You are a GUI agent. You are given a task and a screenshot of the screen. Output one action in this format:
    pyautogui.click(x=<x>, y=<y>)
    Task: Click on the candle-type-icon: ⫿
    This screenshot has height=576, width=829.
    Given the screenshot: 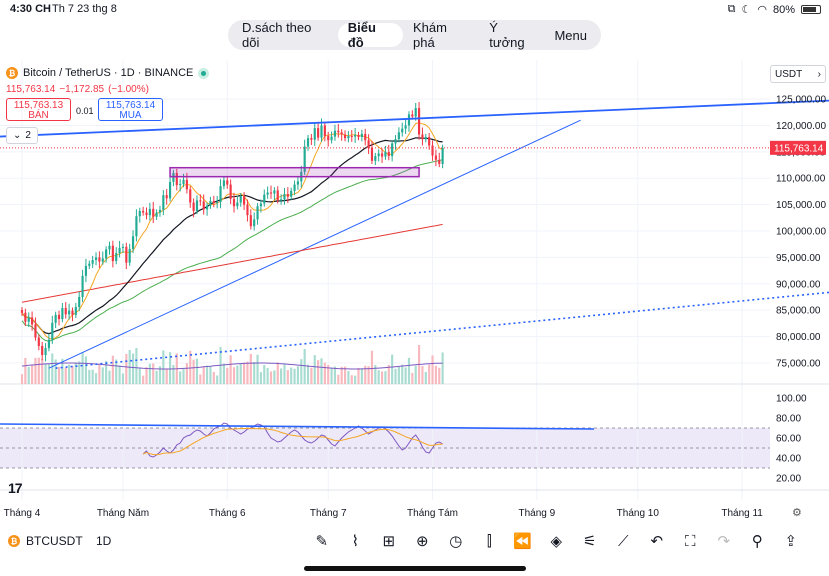 What is the action you would take?
    pyautogui.click(x=489, y=541)
    